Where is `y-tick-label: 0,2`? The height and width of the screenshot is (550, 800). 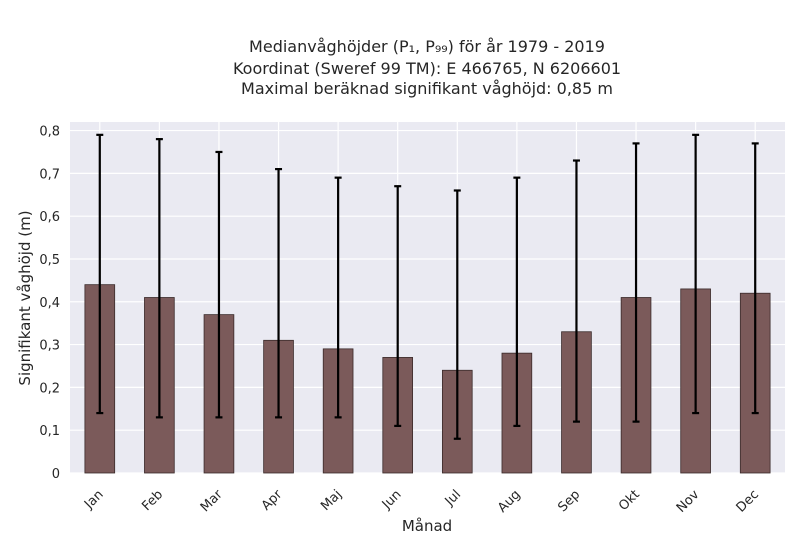
y-tick-label: 0,2 is located at coordinates (49, 388).